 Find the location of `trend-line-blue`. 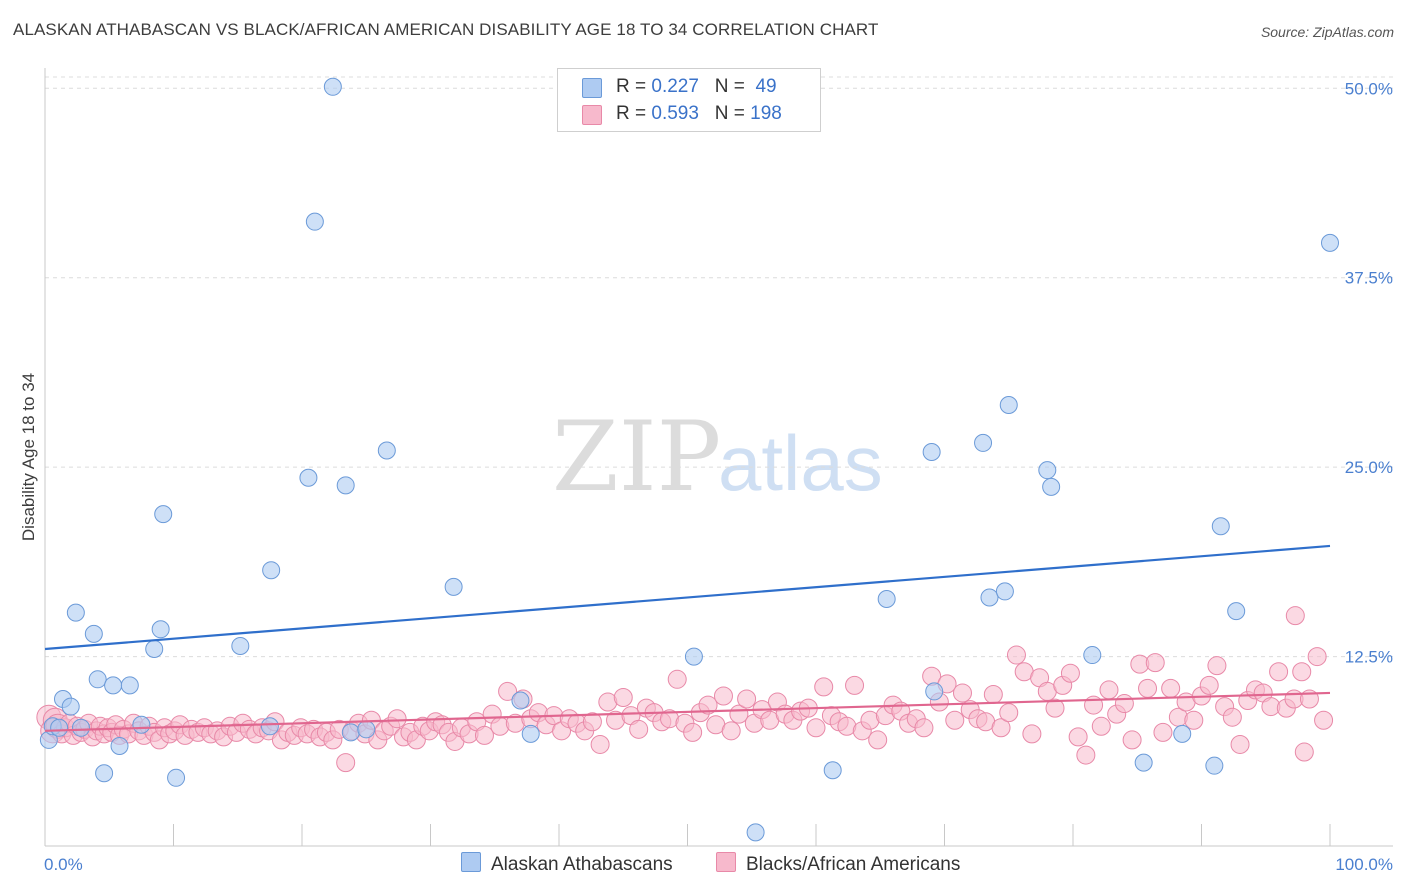

trend-line-blue is located at coordinates (687, 597).